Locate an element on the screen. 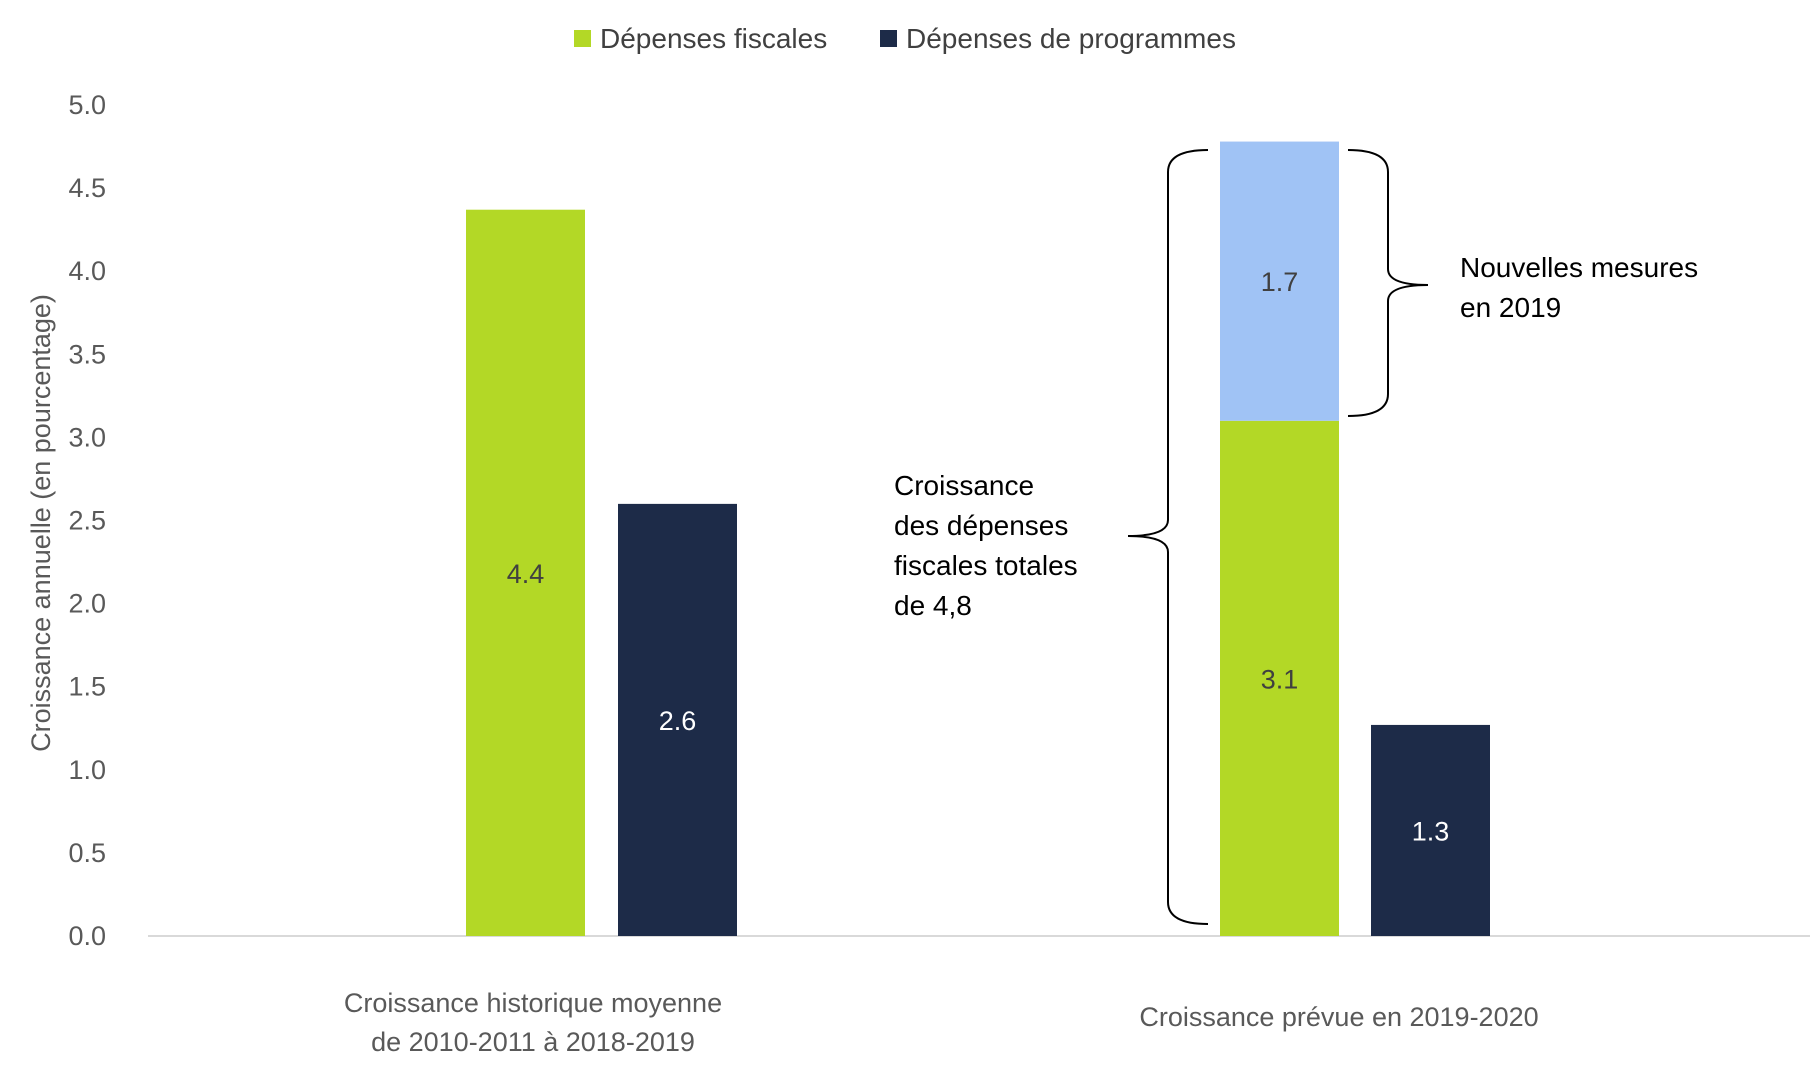 This screenshot has width=1813, height=1083. data-label: 2.6 is located at coordinates (678, 721).